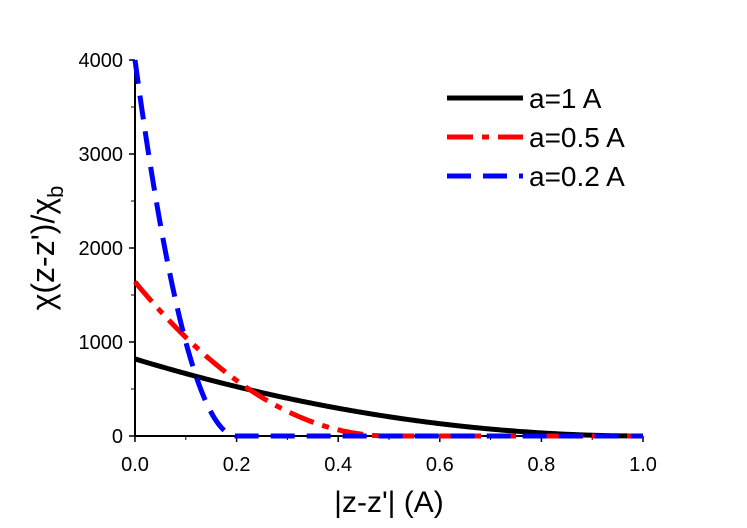 This screenshot has height=528, width=747. I want to click on y-axis-title: χ(z-z')/χb, so click(46, 248).